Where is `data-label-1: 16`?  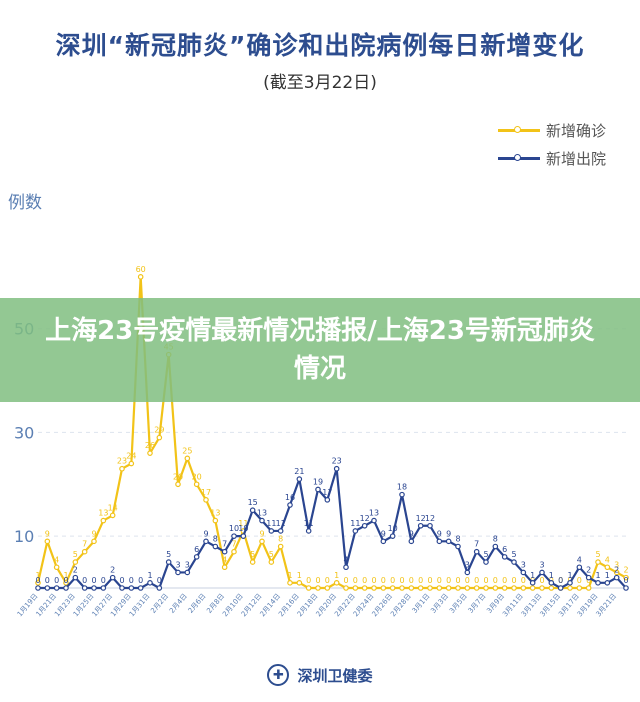 data-label-1: 16 is located at coordinates (290, 497).